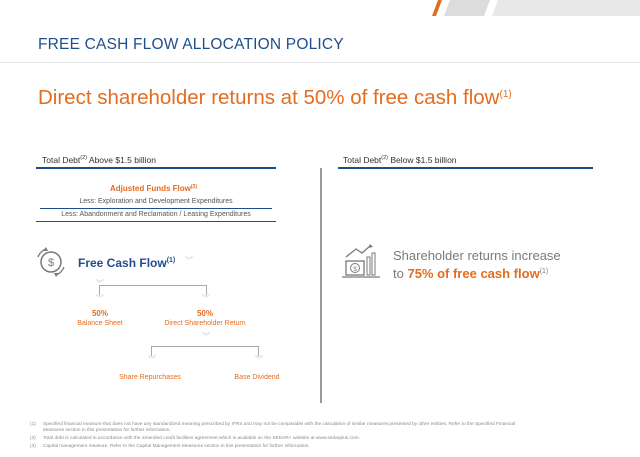 The width and height of the screenshot is (640, 457). Describe the element at coordinates (422, 160) in the screenshot. I see `right-header-rest: Below $1.5 billion` at that location.